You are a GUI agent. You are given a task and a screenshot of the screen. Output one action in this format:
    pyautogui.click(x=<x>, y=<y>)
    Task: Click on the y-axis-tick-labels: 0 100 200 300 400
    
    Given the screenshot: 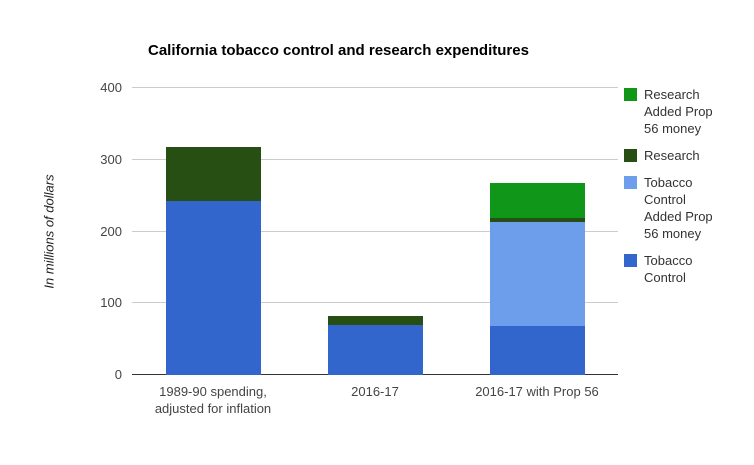 What is the action you would take?
    pyautogui.click(x=102, y=231)
    